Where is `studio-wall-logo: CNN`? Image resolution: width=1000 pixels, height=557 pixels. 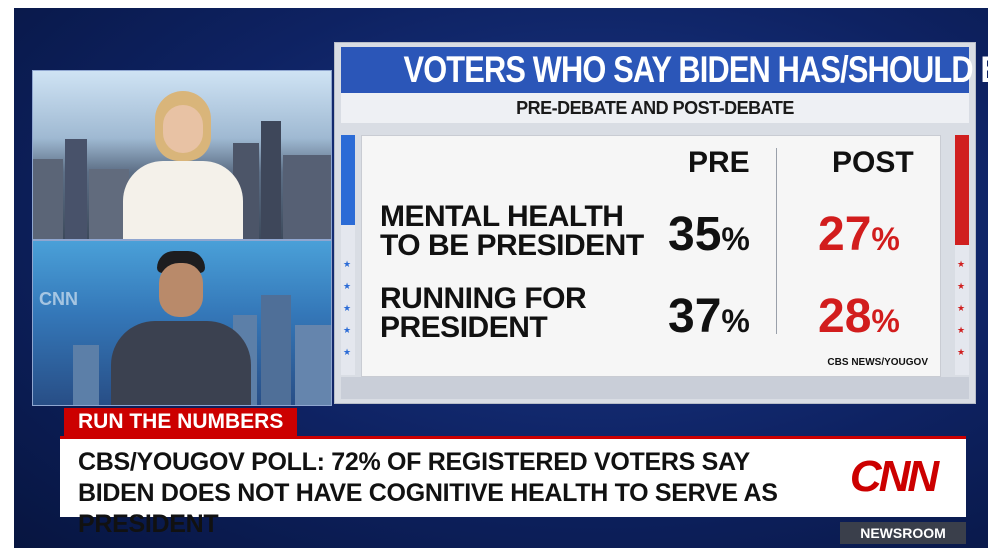
studio-wall-logo: CNN is located at coordinates (58, 299).